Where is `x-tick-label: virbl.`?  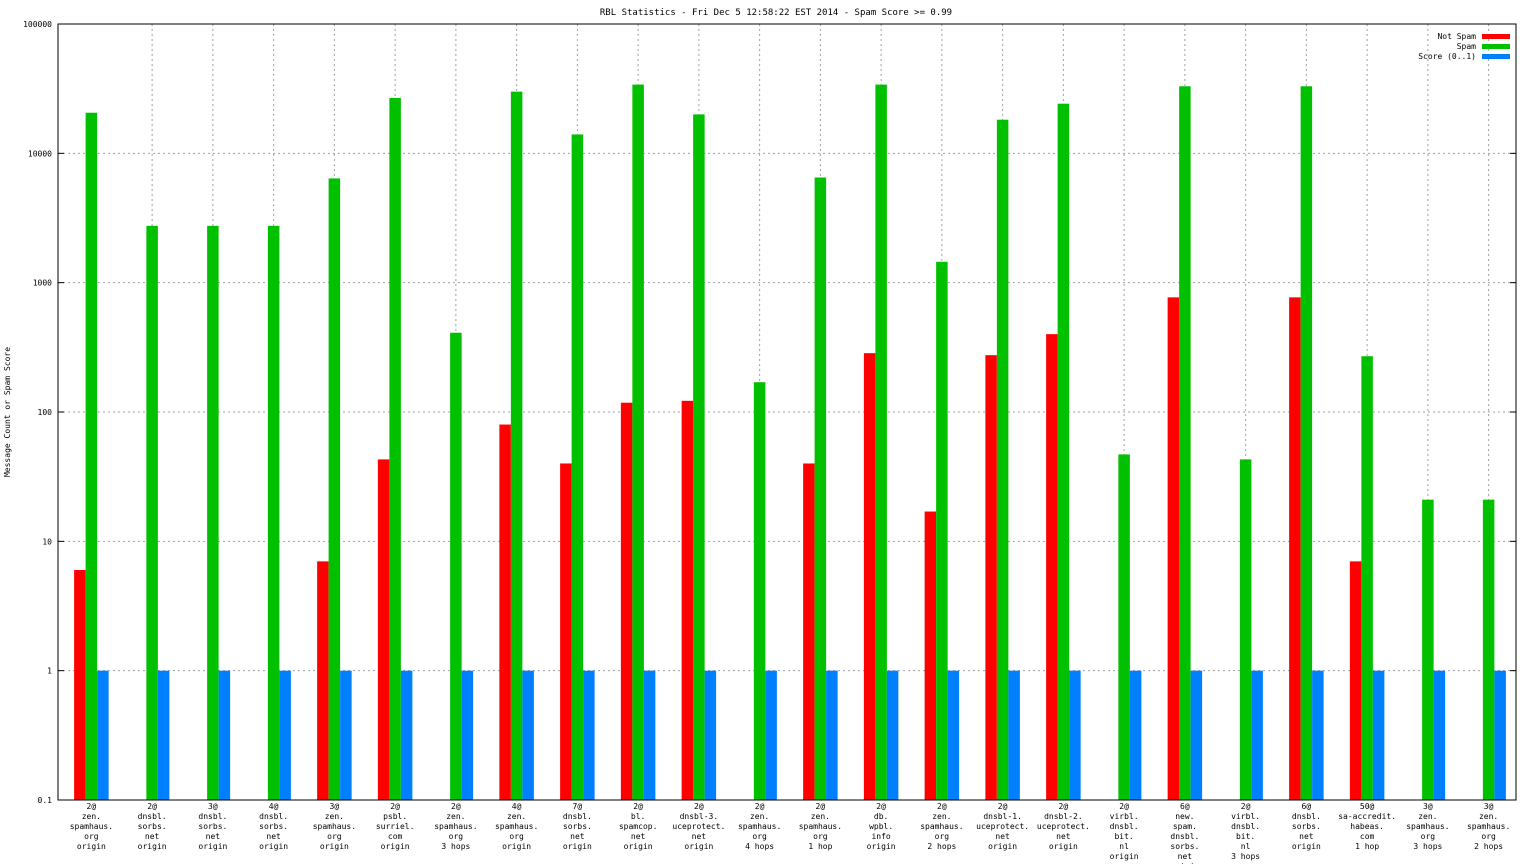 x-tick-label: virbl. is located at coordinates (1124, 816).